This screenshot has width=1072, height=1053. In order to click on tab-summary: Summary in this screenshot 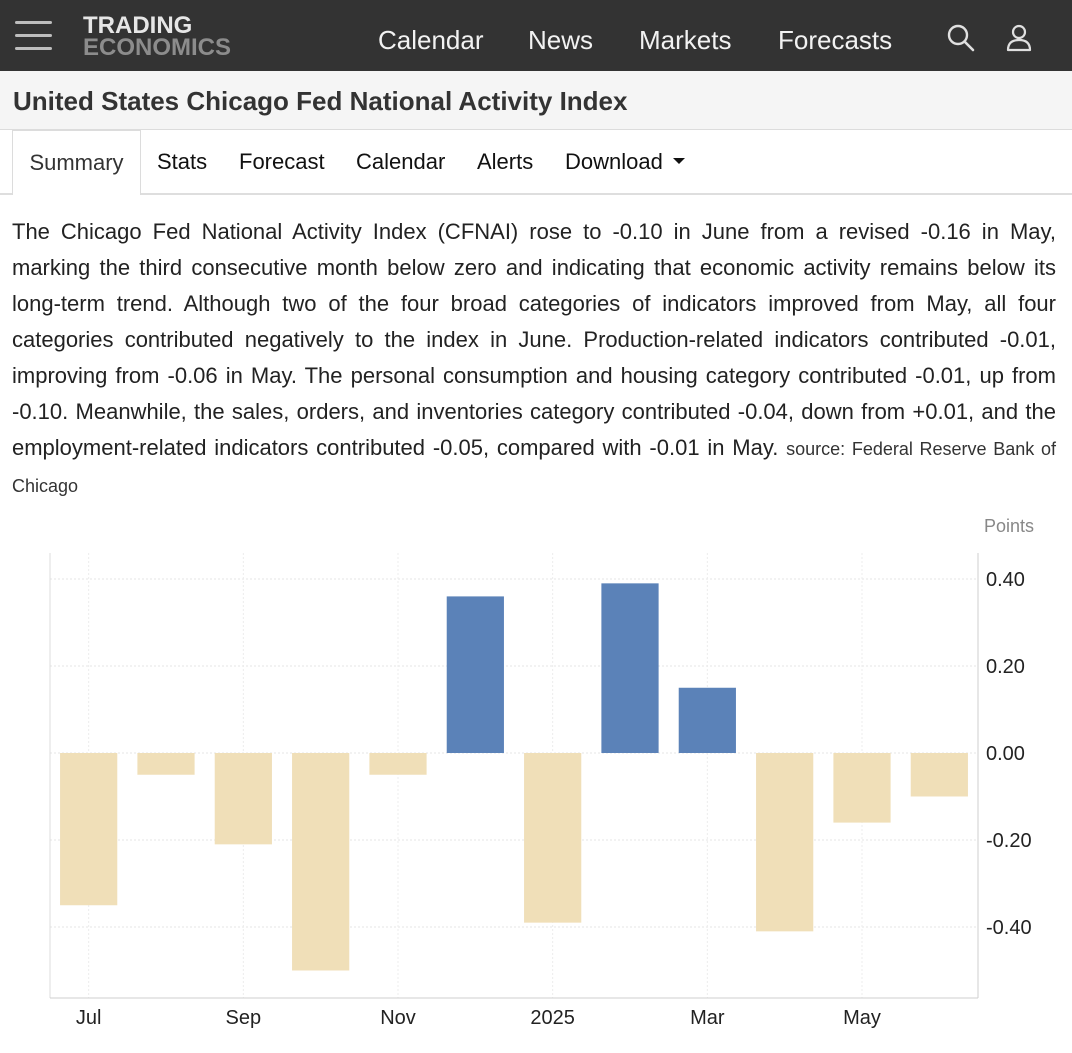, I will do `click(76, 162)`.